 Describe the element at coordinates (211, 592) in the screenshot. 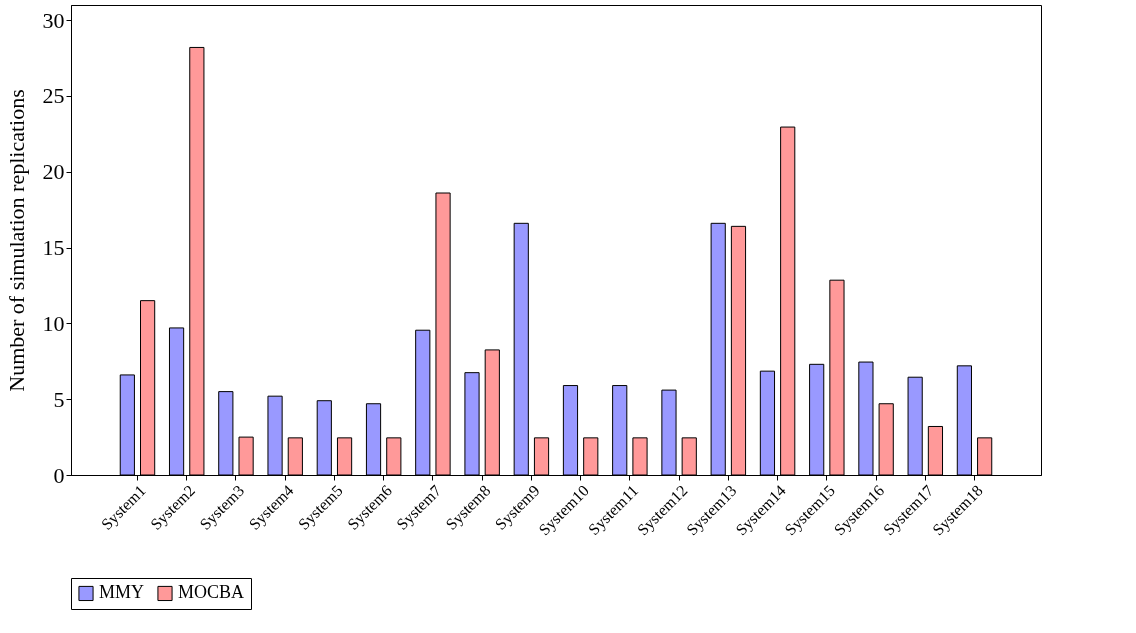

I see `legend-label: MOCBA` at that location.